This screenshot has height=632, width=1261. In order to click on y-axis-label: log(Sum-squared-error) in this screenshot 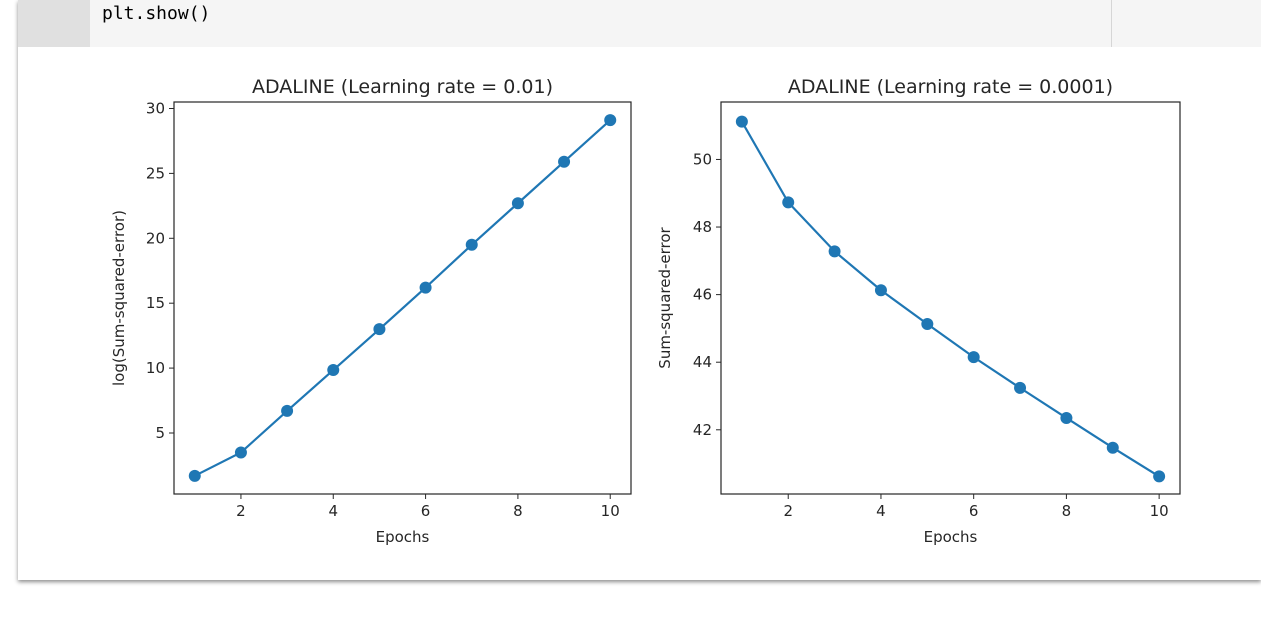, I will do `click(119, 298)`.